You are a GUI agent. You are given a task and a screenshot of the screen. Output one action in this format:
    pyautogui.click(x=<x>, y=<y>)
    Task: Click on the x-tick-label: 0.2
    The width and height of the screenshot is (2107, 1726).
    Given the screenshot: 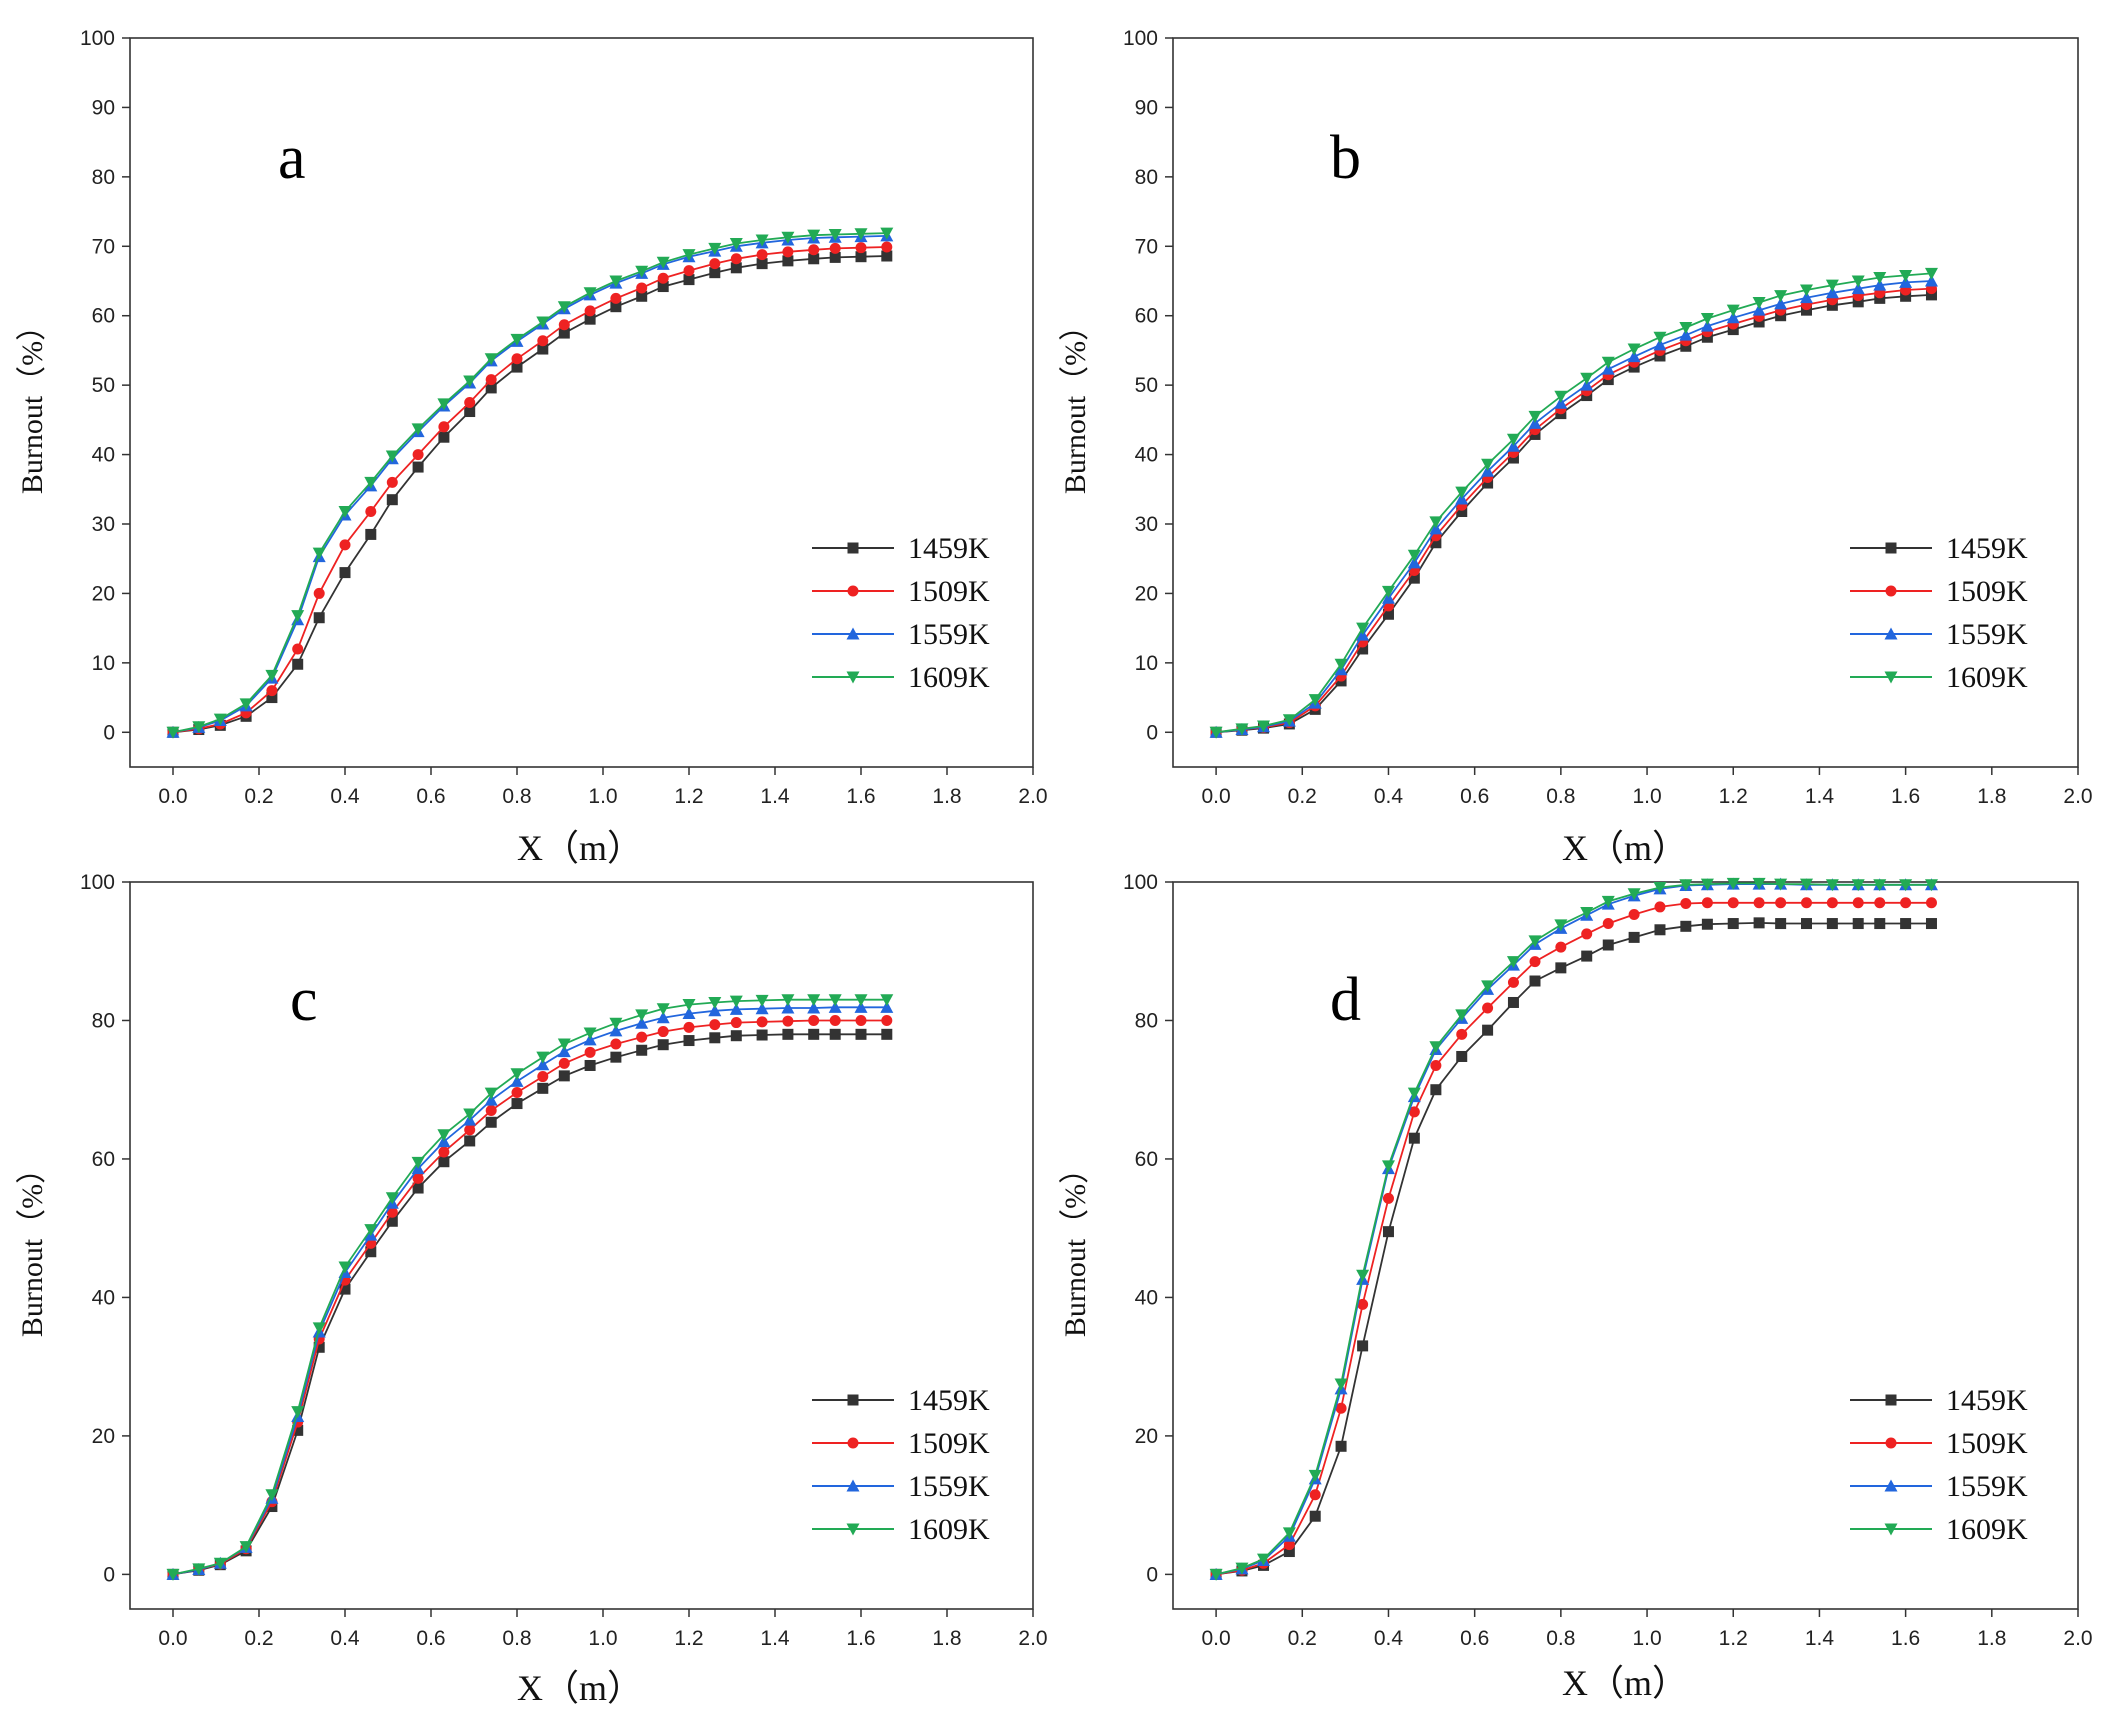 What is the action you would take?
    pyautogui.click(x=258, y=1638)
    